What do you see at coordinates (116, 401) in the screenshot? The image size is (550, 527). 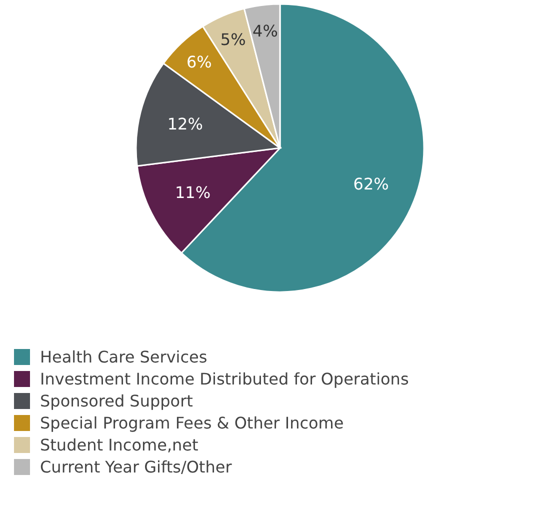 I see `legend-label: Sponsored Support` at bounding box center [116, 401].